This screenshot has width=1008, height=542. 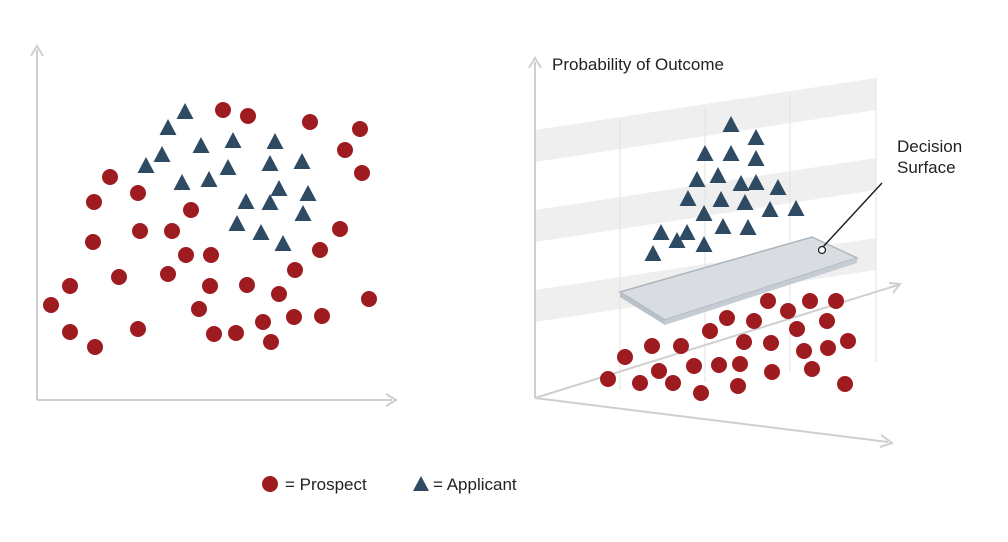 I want to click on decision-surface-callout: Decision Surface, so click(x=889, y=196).